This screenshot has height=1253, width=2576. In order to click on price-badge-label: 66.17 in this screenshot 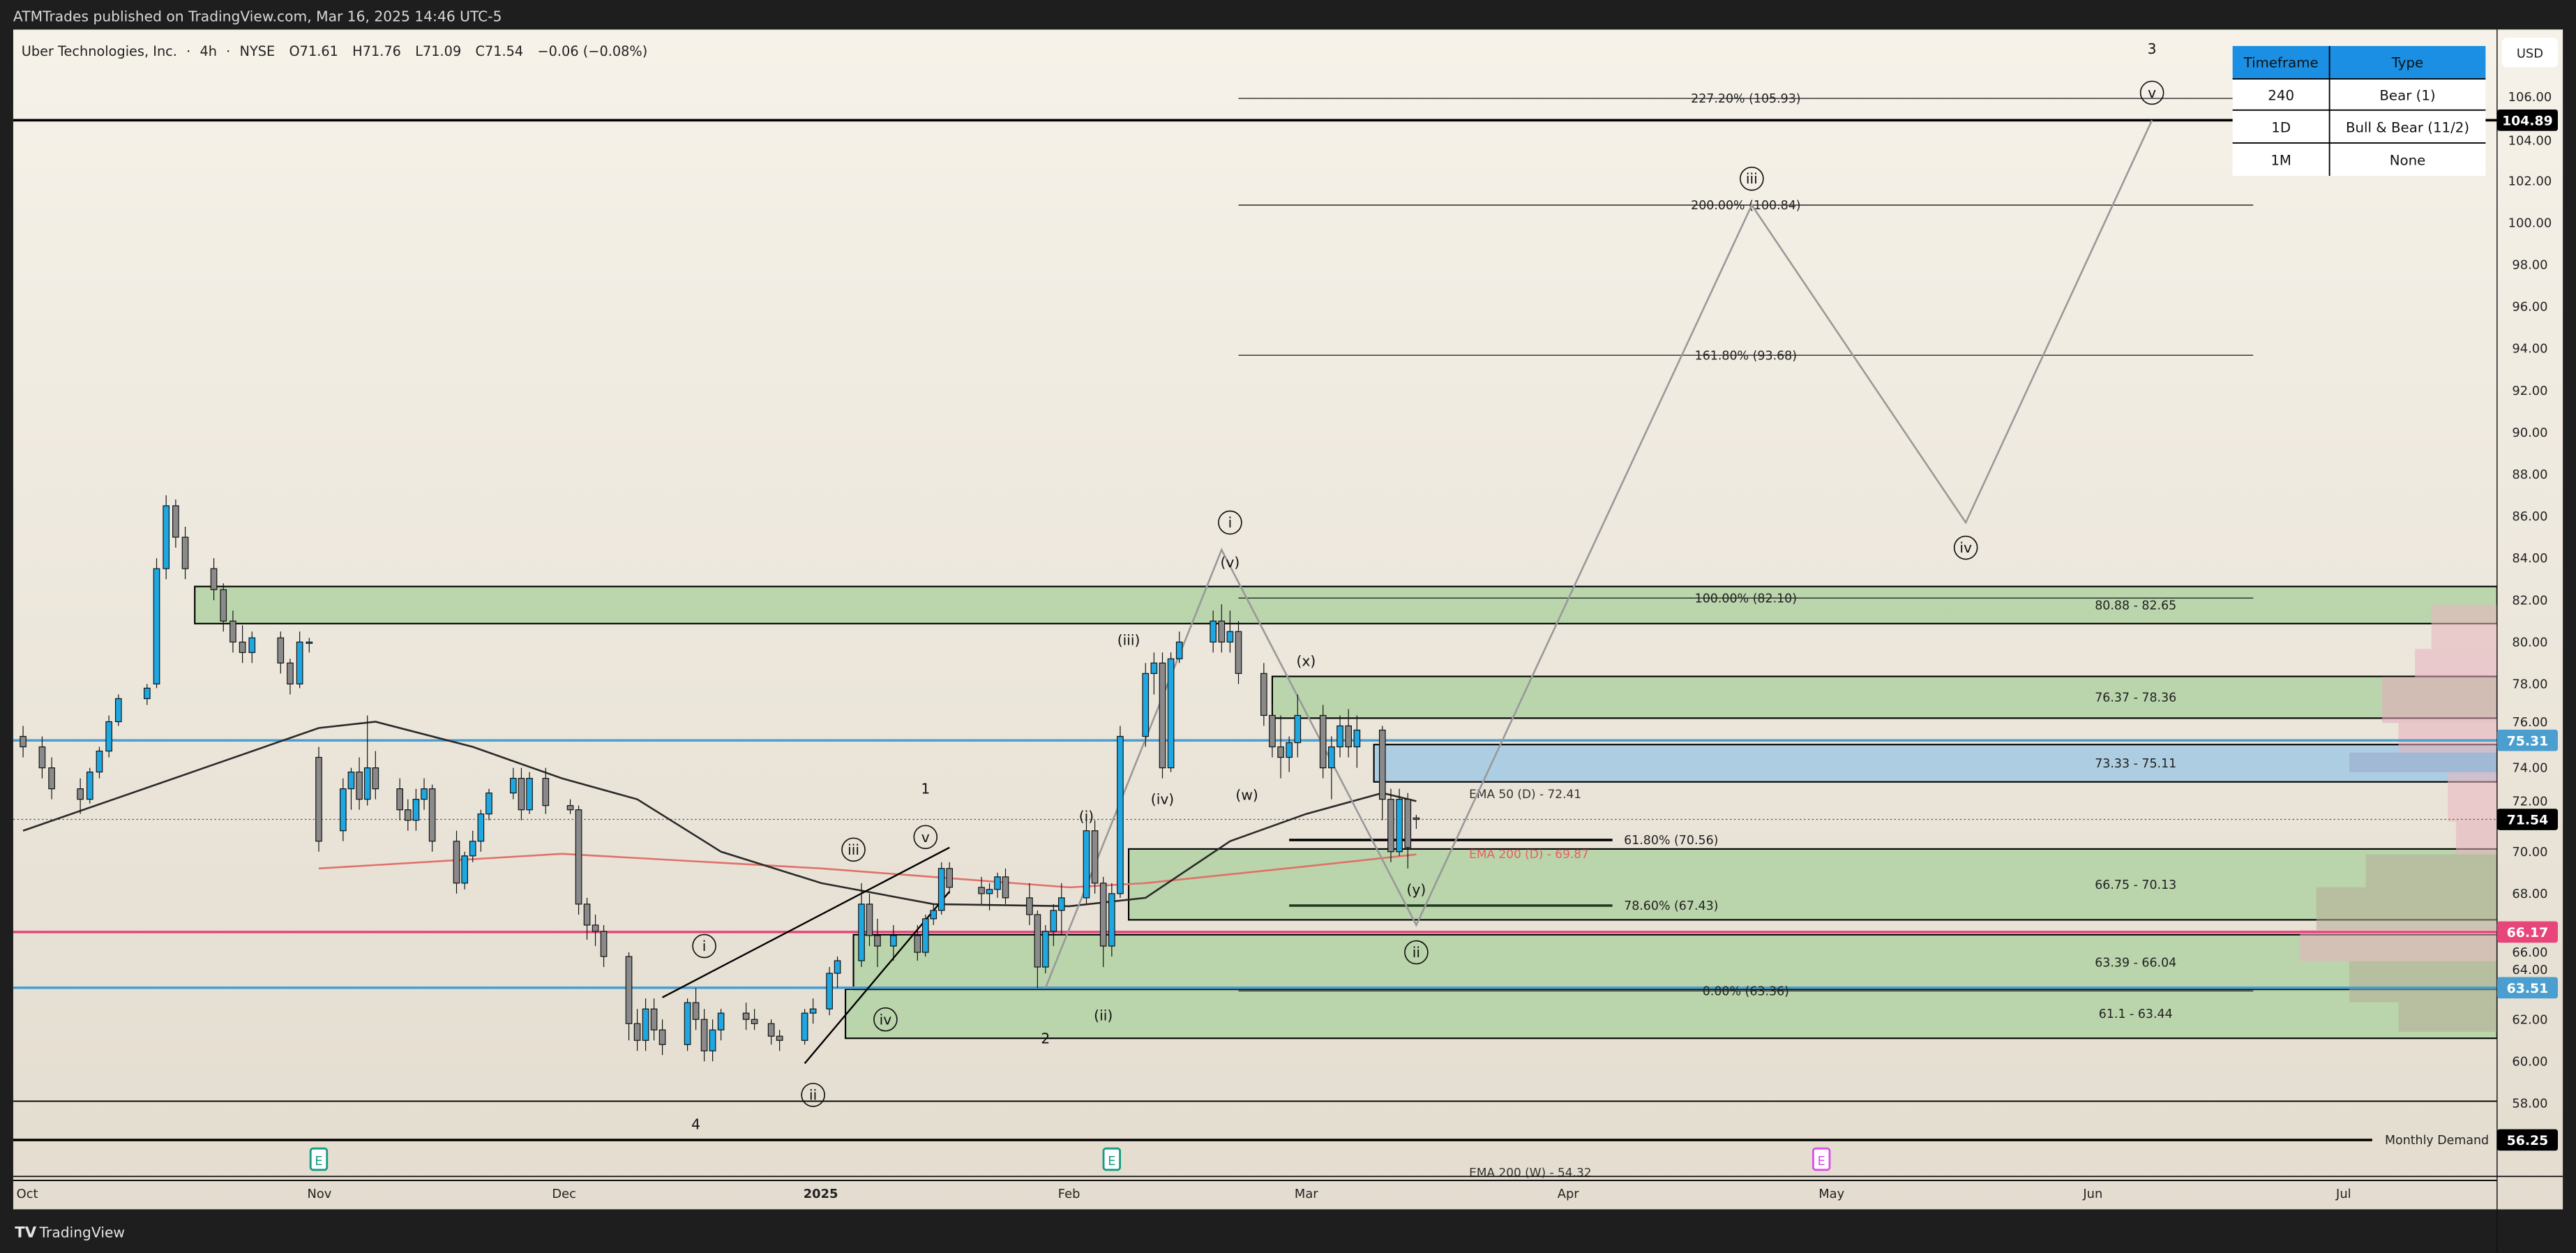, I will do `click(2528, 933)`.